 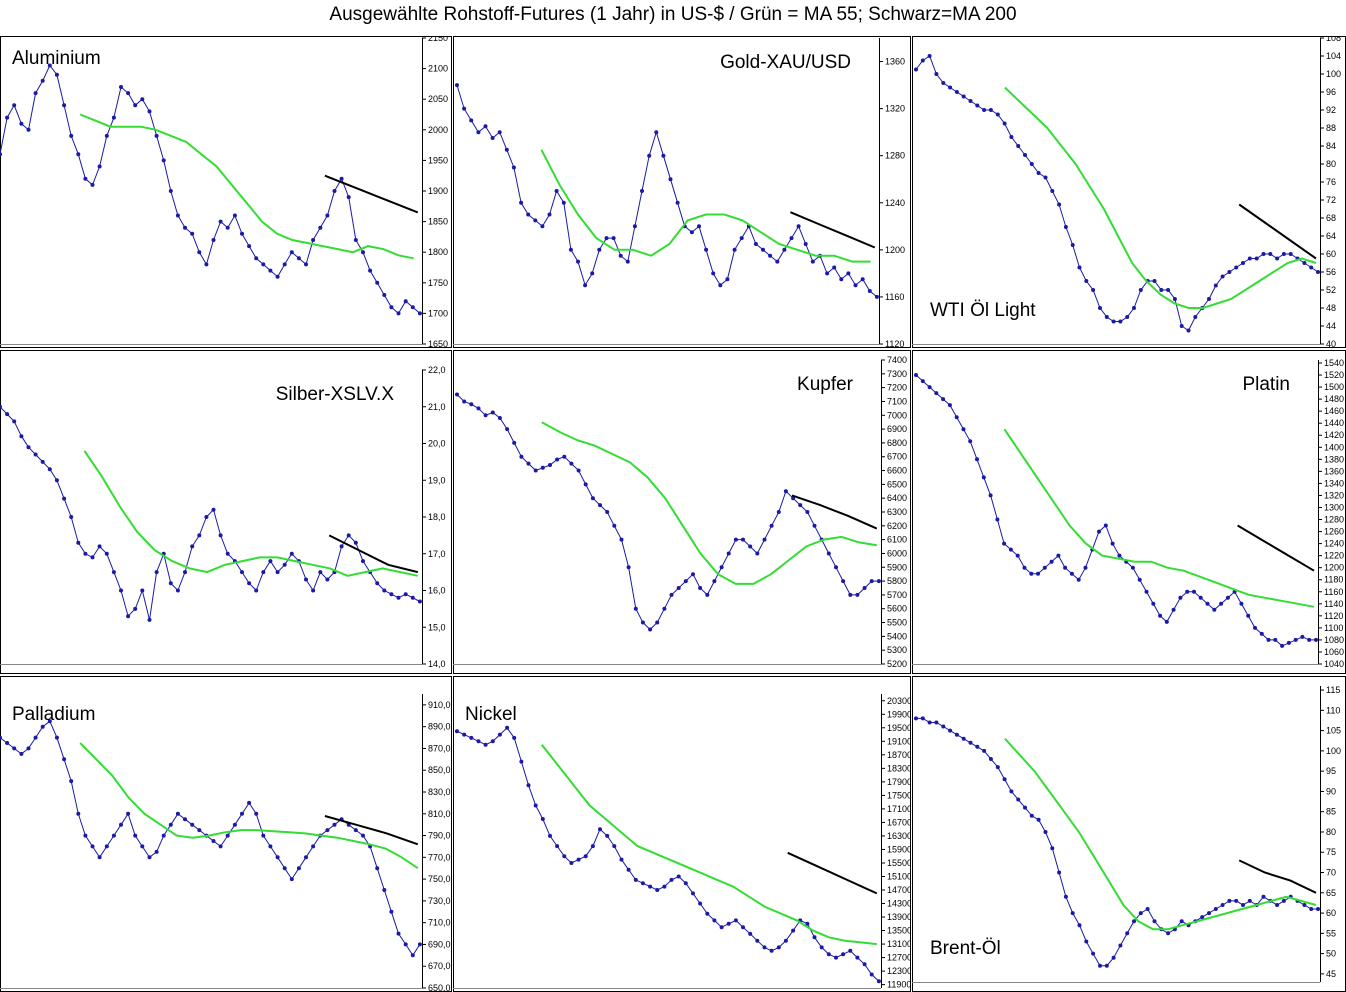 What do you see at coordinates (1333, 56) in the screenshot?
I see `wti-l-light-ytick-label: 104` at bounding box center [1333, 56].